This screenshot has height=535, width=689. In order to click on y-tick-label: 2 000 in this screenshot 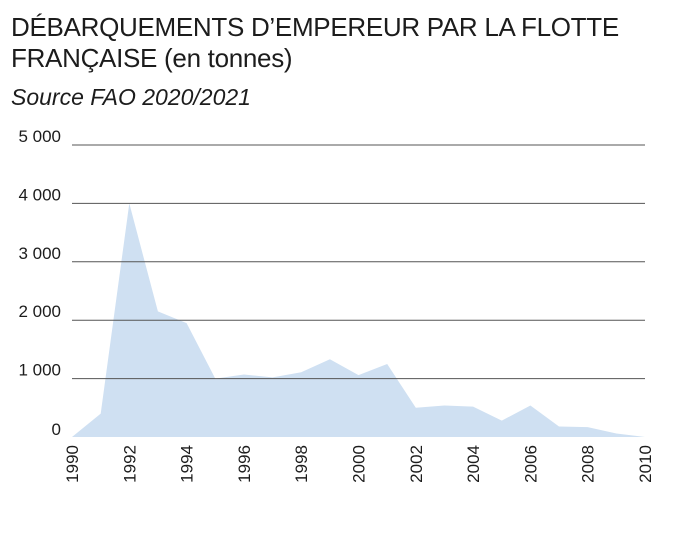, I will do `click(39, 311)`.